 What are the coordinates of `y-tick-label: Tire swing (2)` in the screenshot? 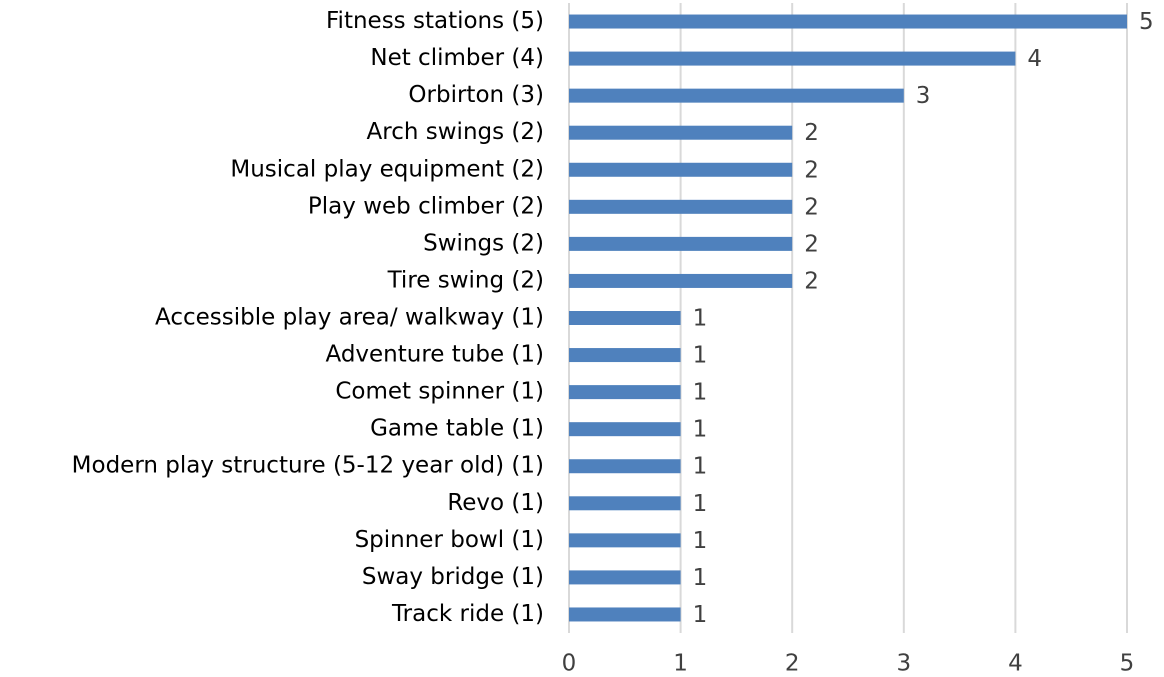 It's located at (465, 280).